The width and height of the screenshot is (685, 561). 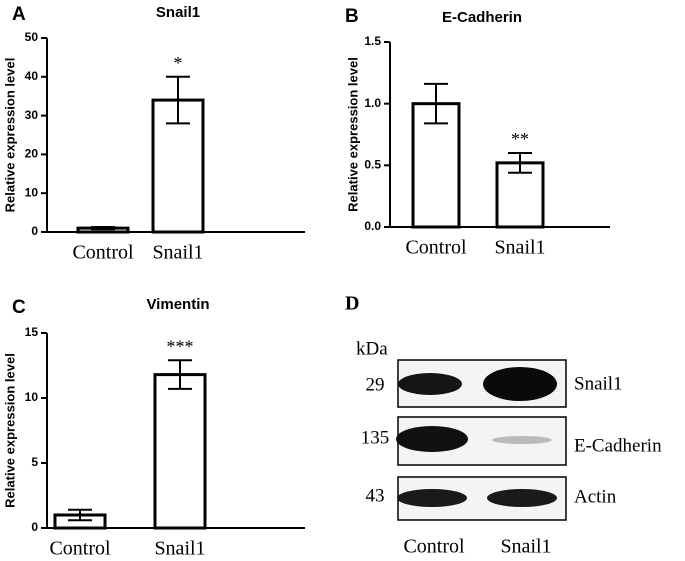 I want to click on protein-label: Snail1, so click(x=598, y=383).